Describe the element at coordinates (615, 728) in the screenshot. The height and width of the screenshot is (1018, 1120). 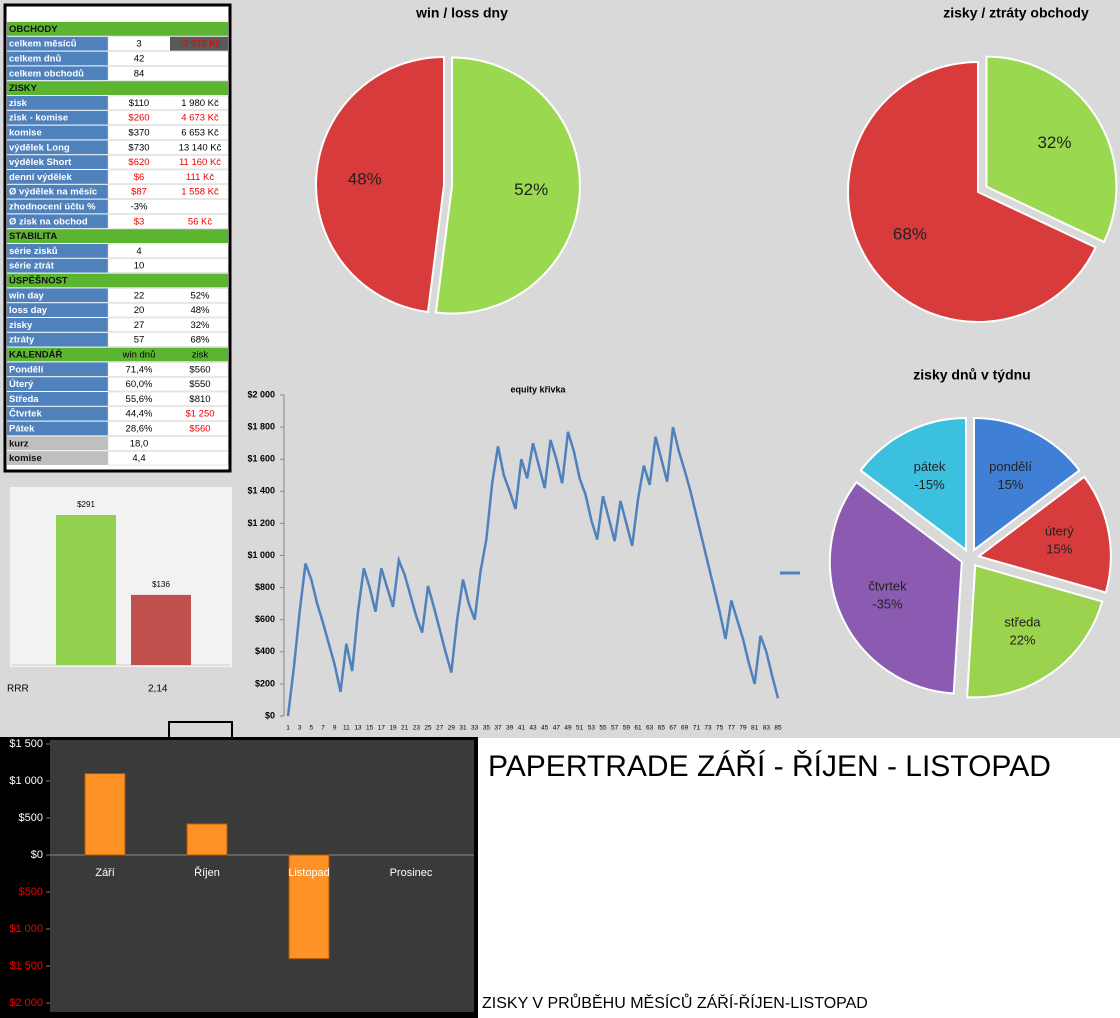
I see `x-tick-label: 57` at that location.